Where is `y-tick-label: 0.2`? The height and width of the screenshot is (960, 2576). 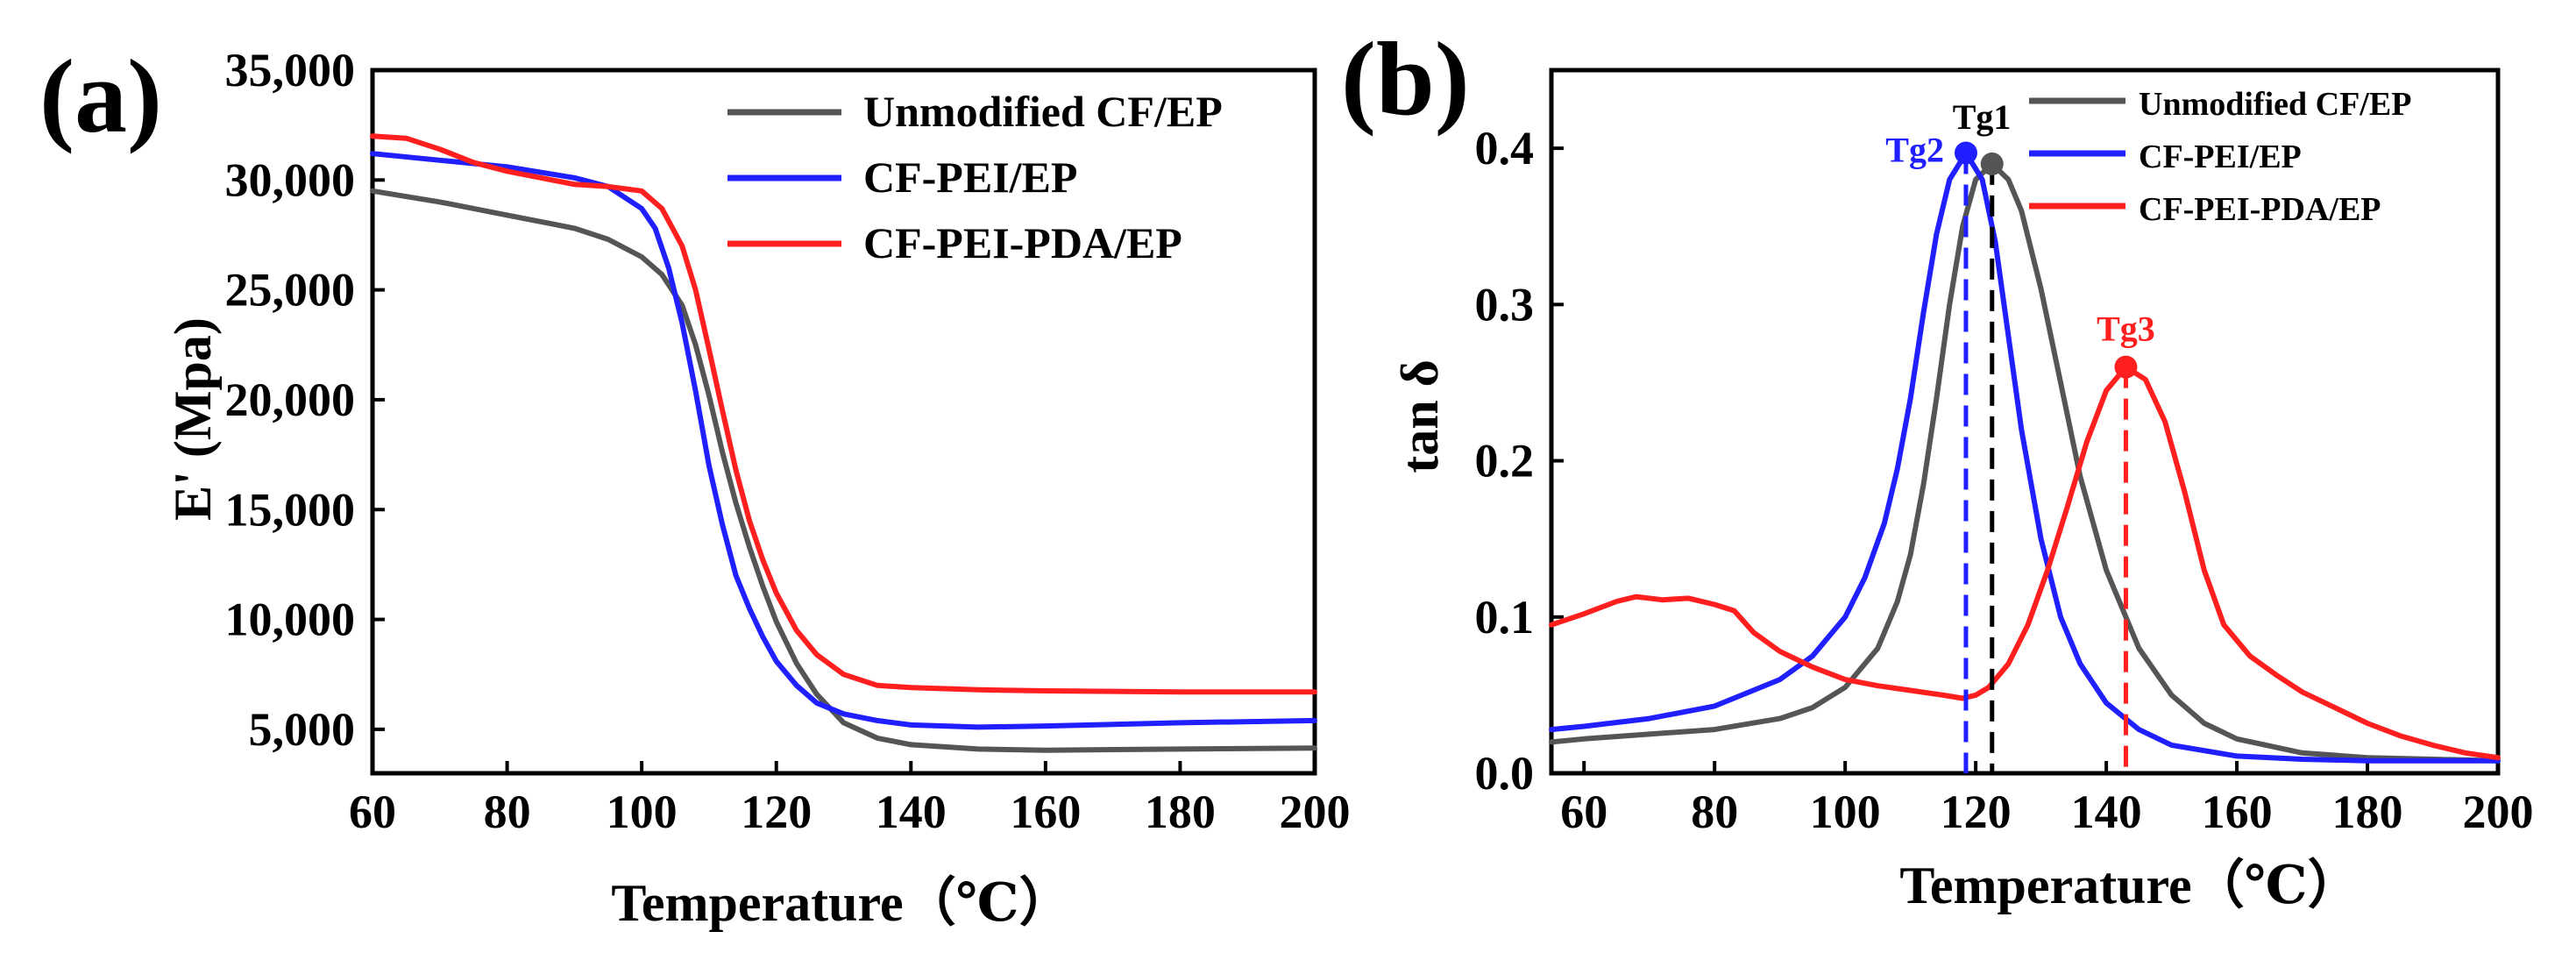
y-tick-label: 0.2 is located at coordinates (1505, 461).